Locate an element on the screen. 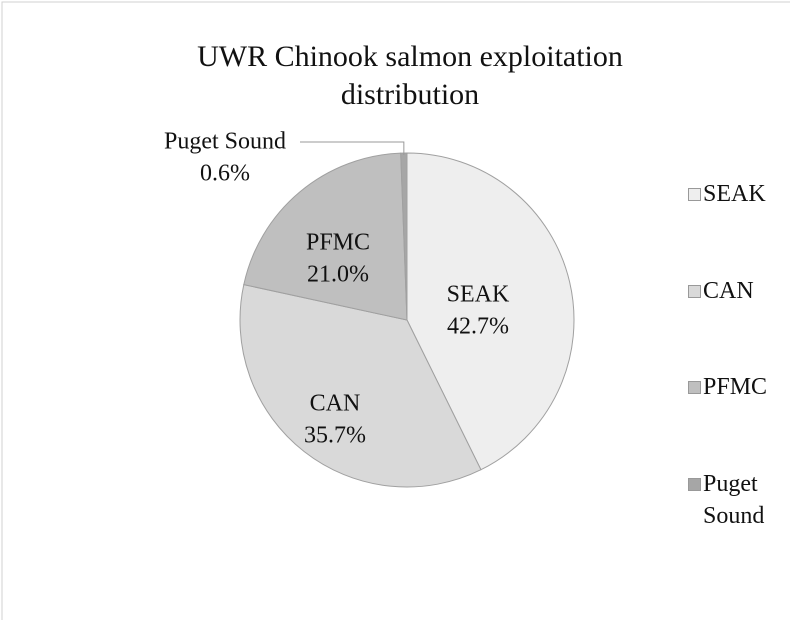 This screenshot has width=790, height=620. slice-label: SEAK is located at coordinates (478, 295).